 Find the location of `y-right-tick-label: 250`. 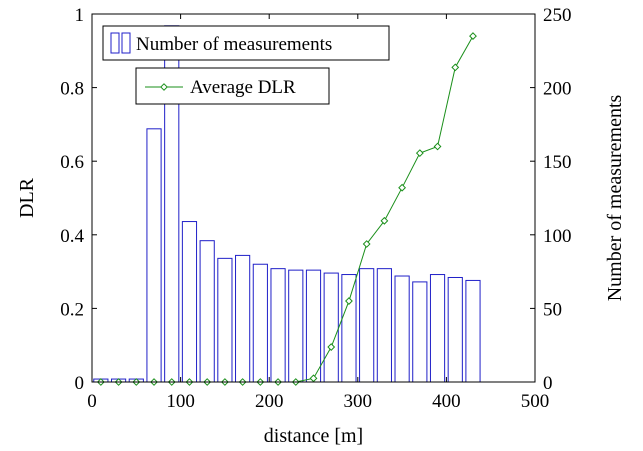

y-right-tick-label: 250 is located at coordinates (557, 15).